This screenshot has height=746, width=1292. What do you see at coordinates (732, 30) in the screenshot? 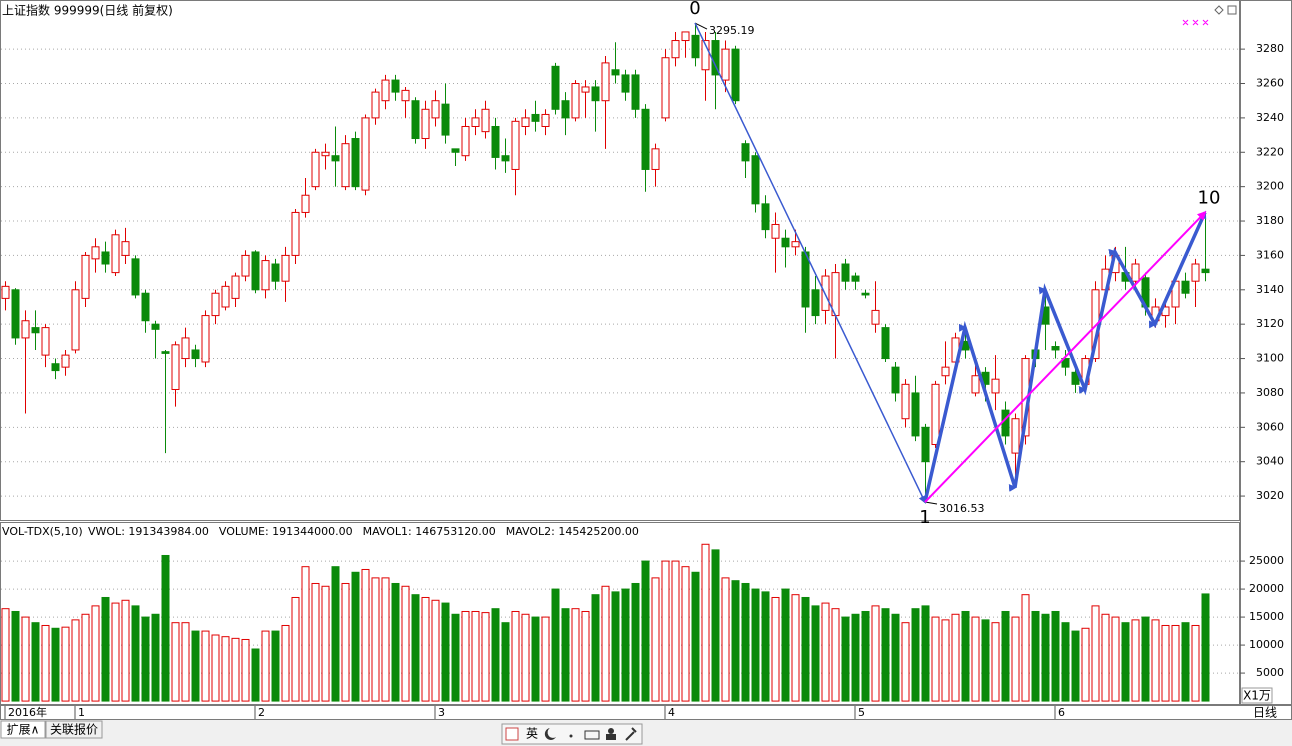
I see `high-label: 3295.19` at bounding box center [732, 30].